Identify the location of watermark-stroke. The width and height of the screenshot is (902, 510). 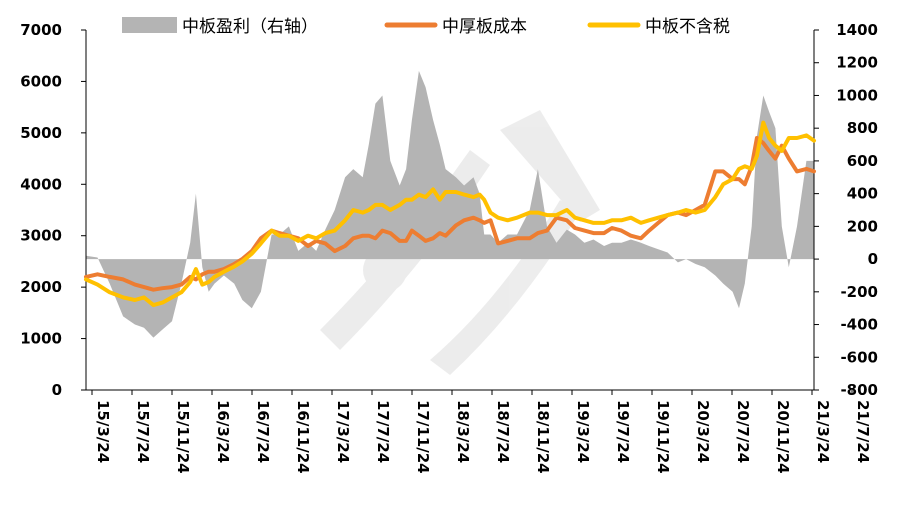
(550, 166).